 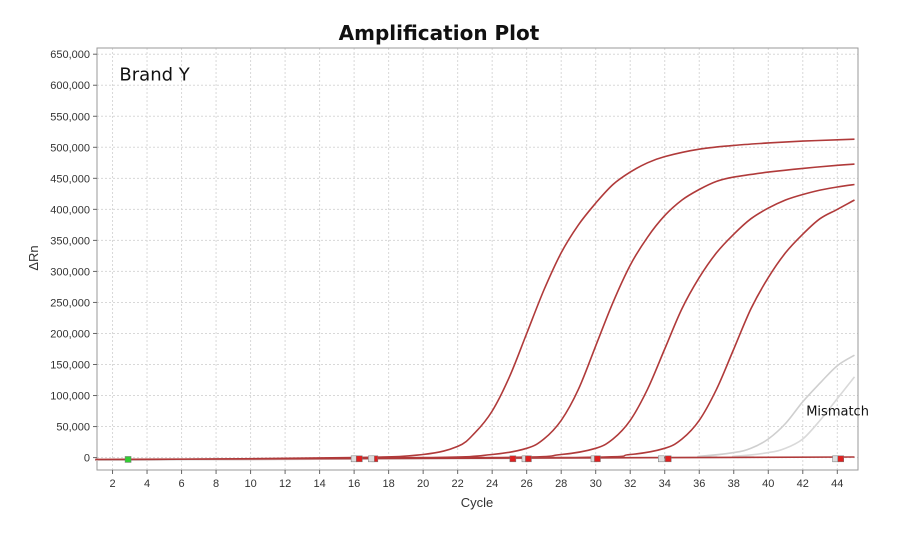 I want to click on x-tick-label: 14, so click(x=319, y=484).